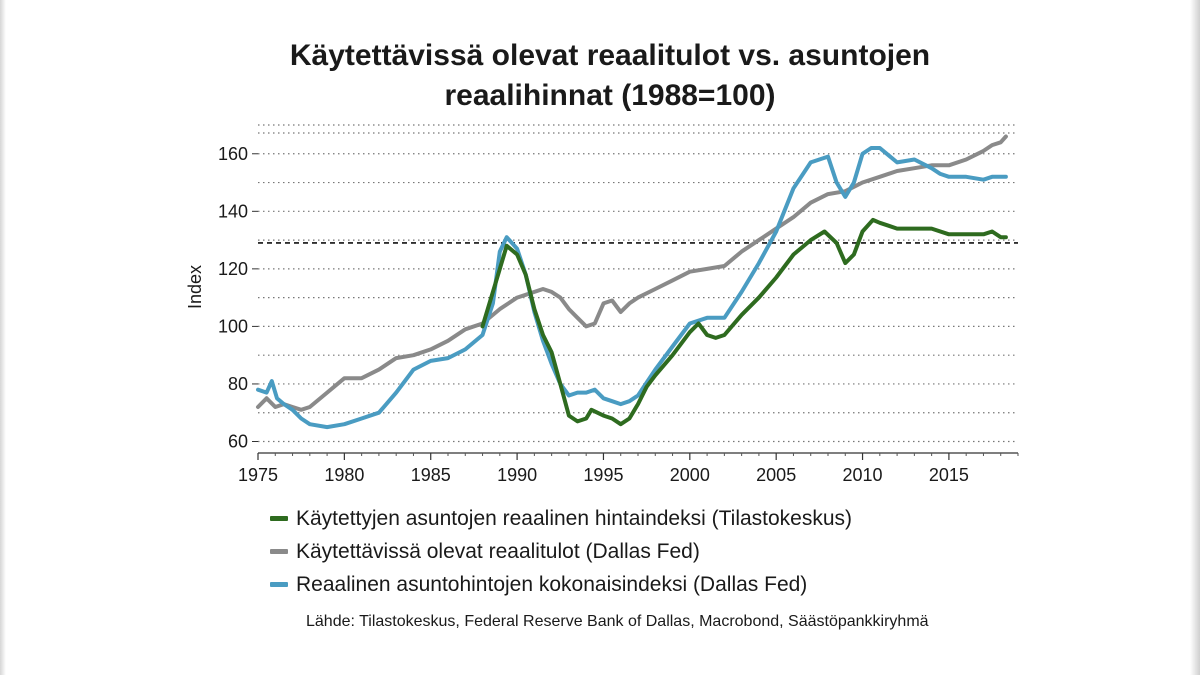 Image resolution: width=1200 pixels, height=675 pixels. Describe the element at coordinates (279, 551) in the screenshot. I see `legend-swatch-grey` at that location.